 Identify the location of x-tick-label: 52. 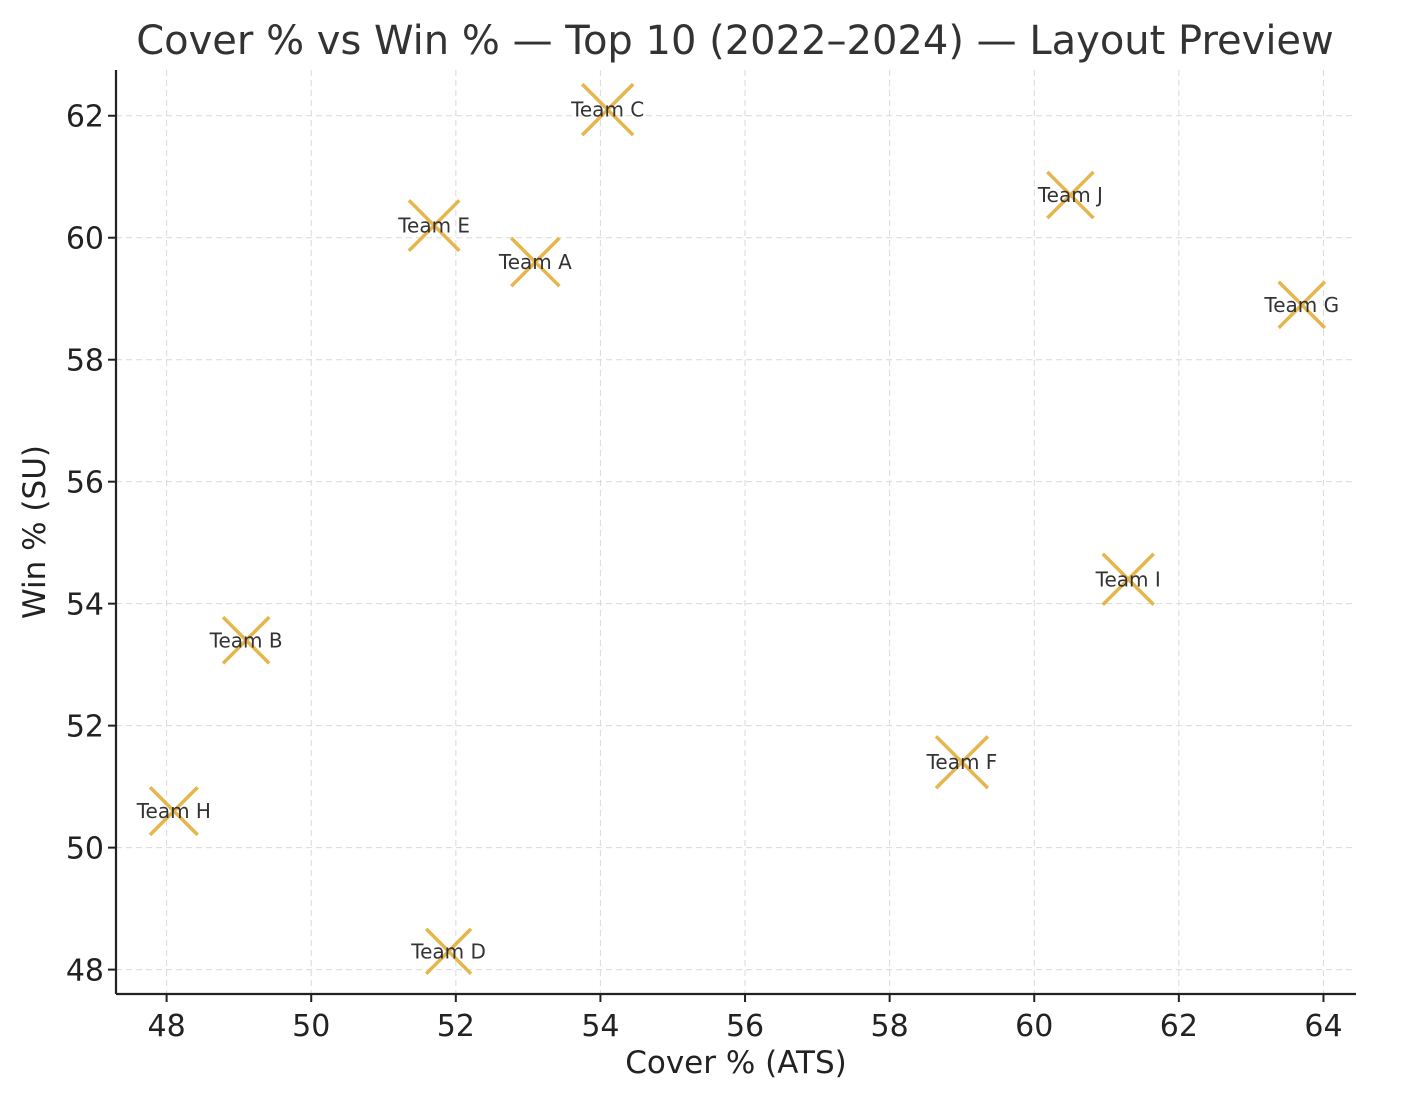
(456, 1026).